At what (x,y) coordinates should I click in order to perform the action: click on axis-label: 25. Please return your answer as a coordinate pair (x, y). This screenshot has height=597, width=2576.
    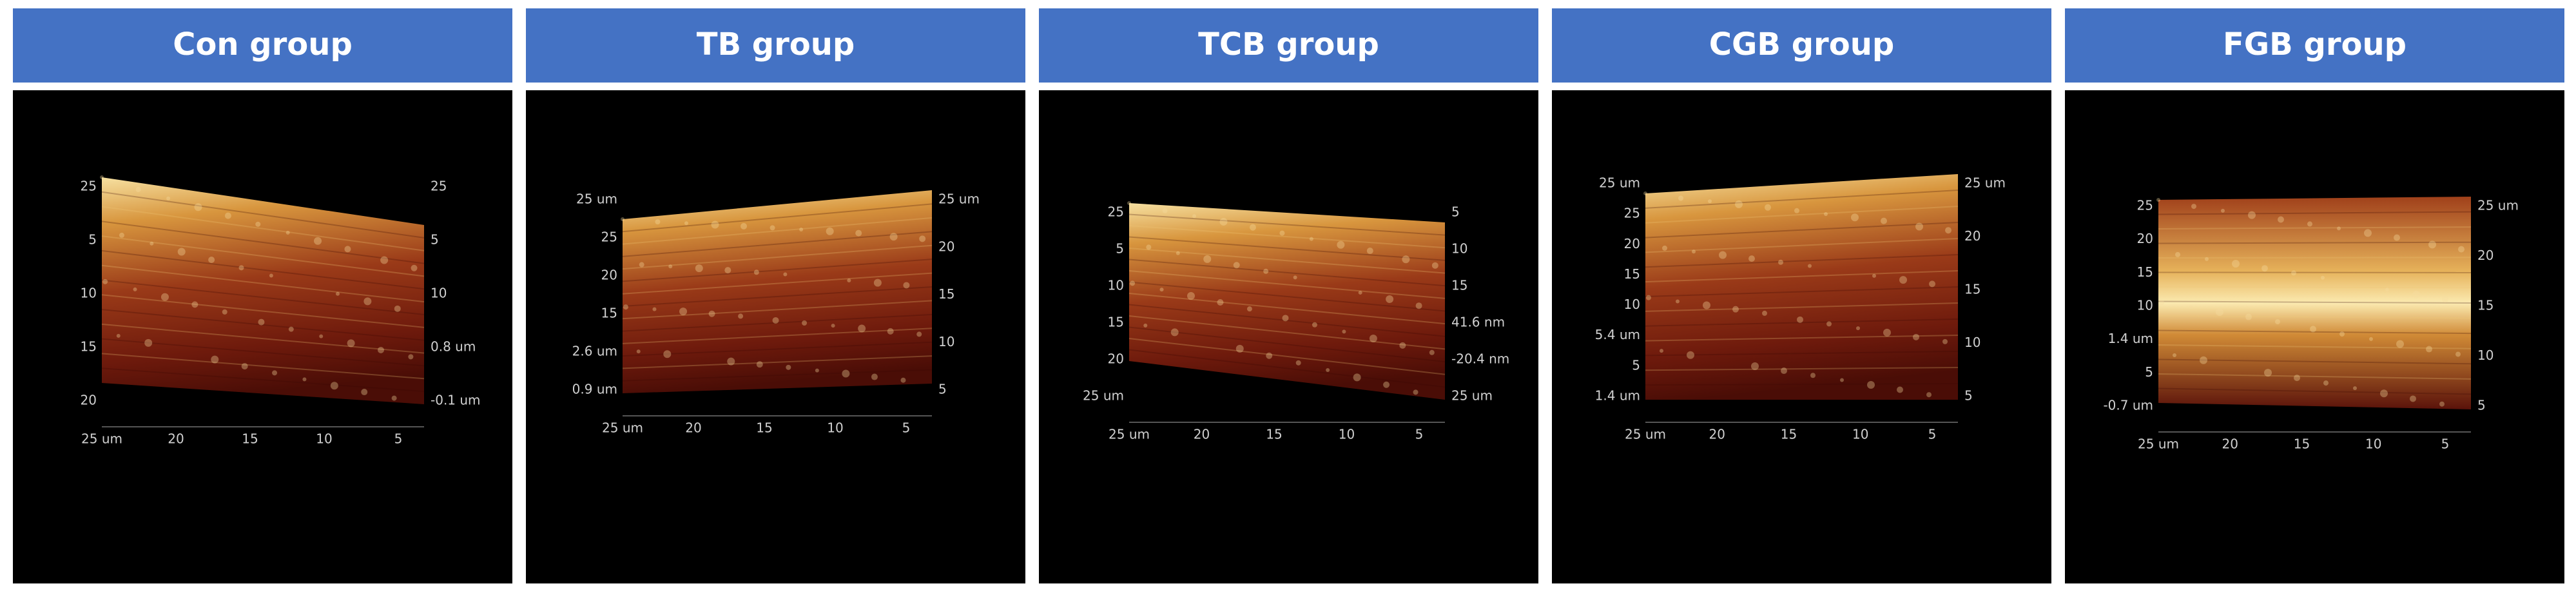
    Looking at the image, I should click on (609, 237).